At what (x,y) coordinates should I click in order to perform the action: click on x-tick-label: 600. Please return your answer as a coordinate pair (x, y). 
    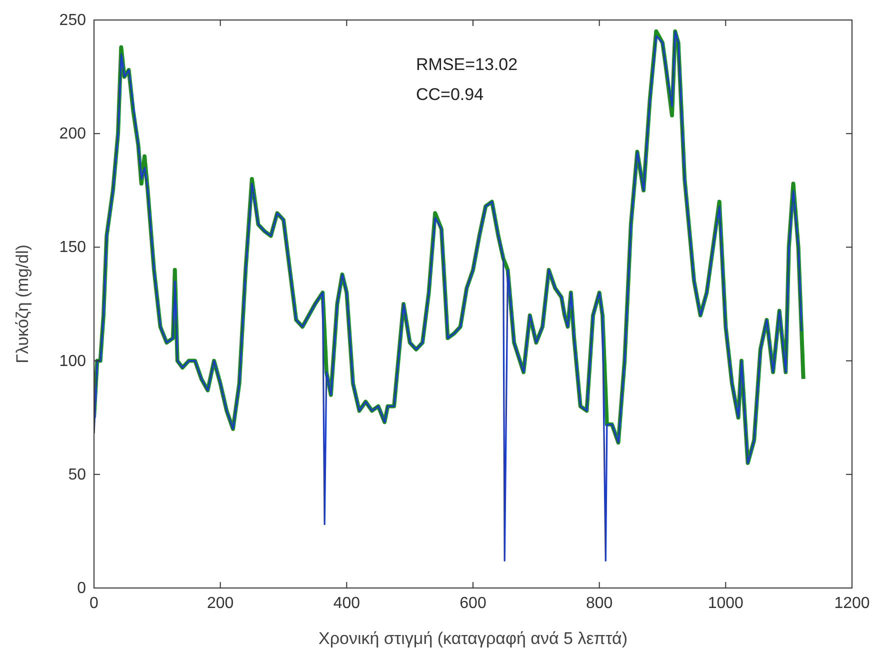
    Looking at the image, I should click on (473, 603).